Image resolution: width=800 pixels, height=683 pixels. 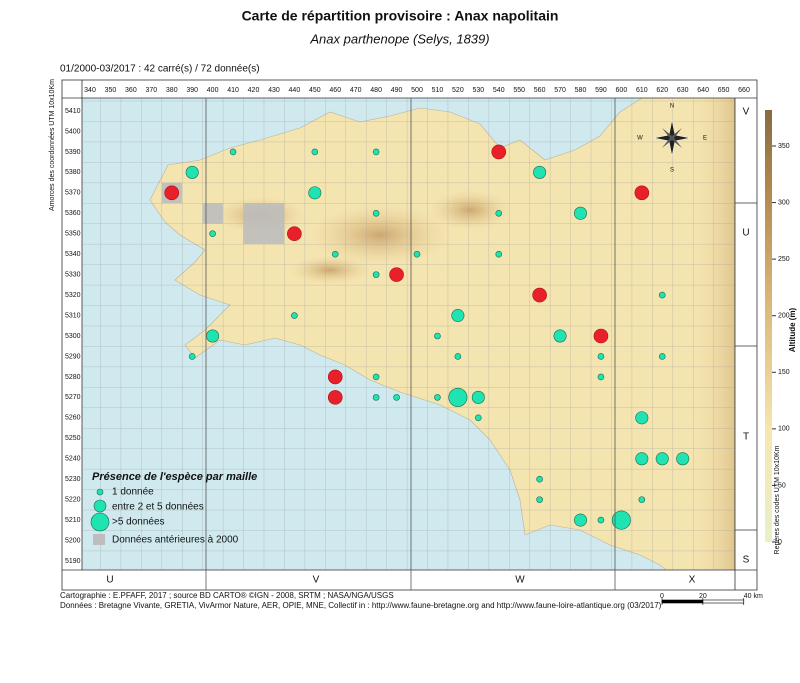 What do you see at coordinates (73, 479) in the screenshot?
I see `y-tick-label: 5230` at bounding box center [73, 479].